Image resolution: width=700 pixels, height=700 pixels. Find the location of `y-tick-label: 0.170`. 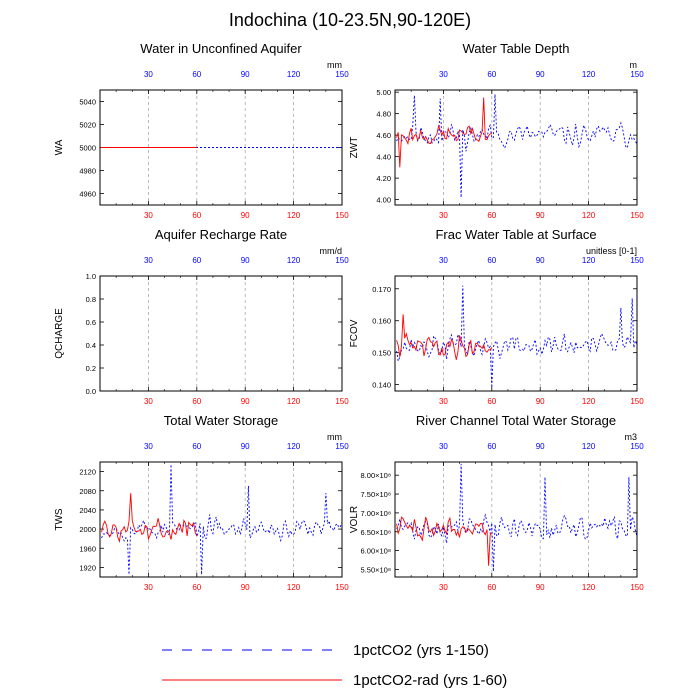

y-tick-label: 0.170 is located at coordinates (381, 289).